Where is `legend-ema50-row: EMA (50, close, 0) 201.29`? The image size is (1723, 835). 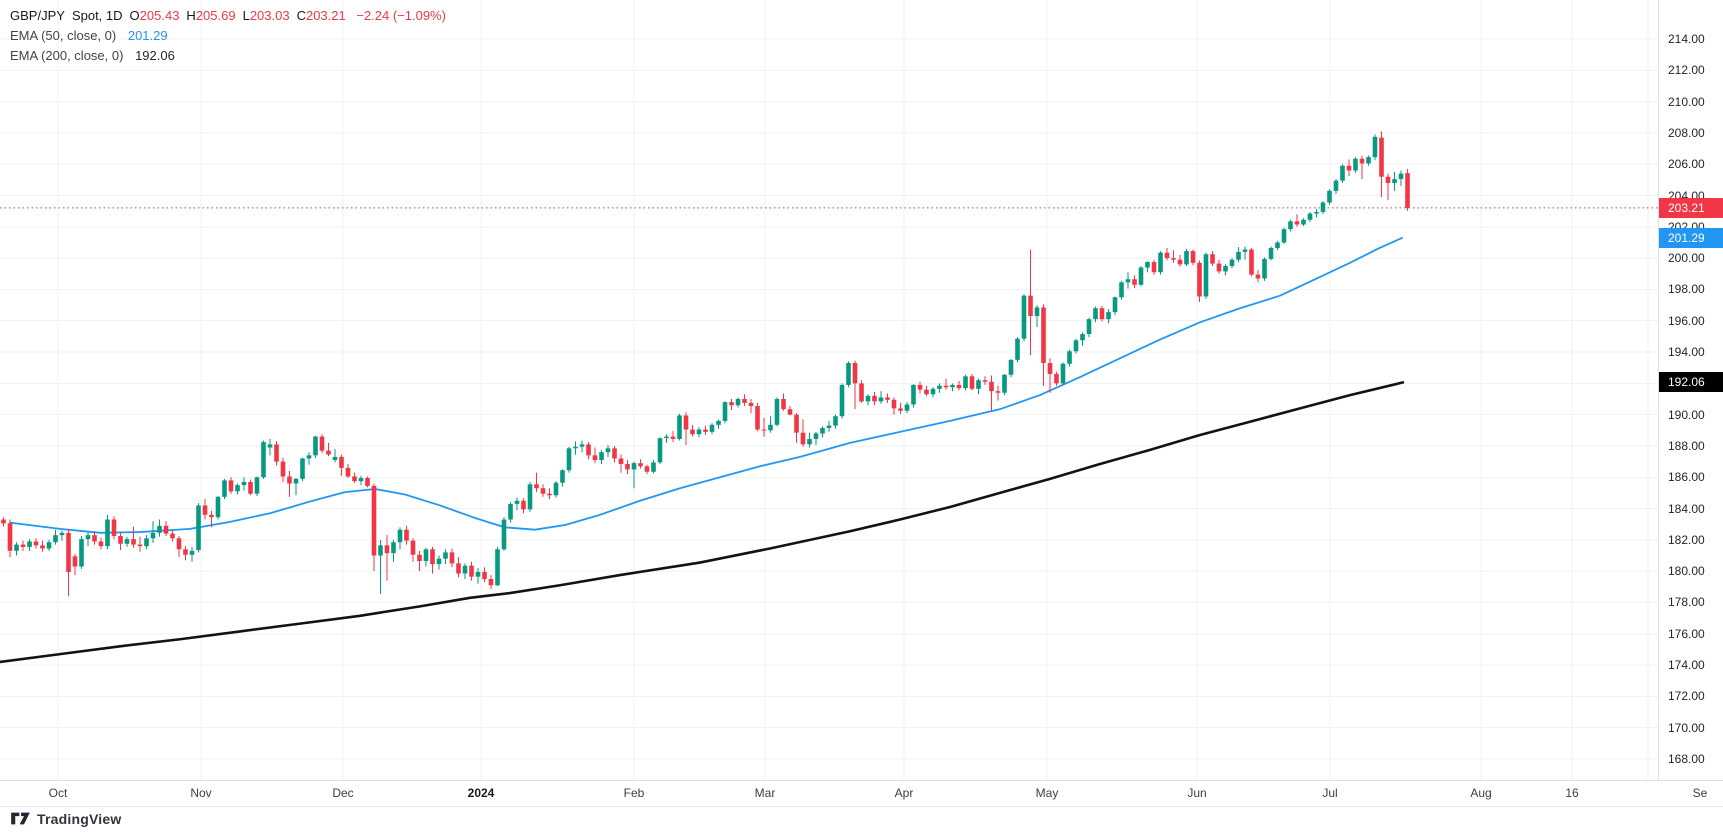 legend-ema50-row: EMA (50, close, 0) 201.29 is located at coordinates (228, 36).